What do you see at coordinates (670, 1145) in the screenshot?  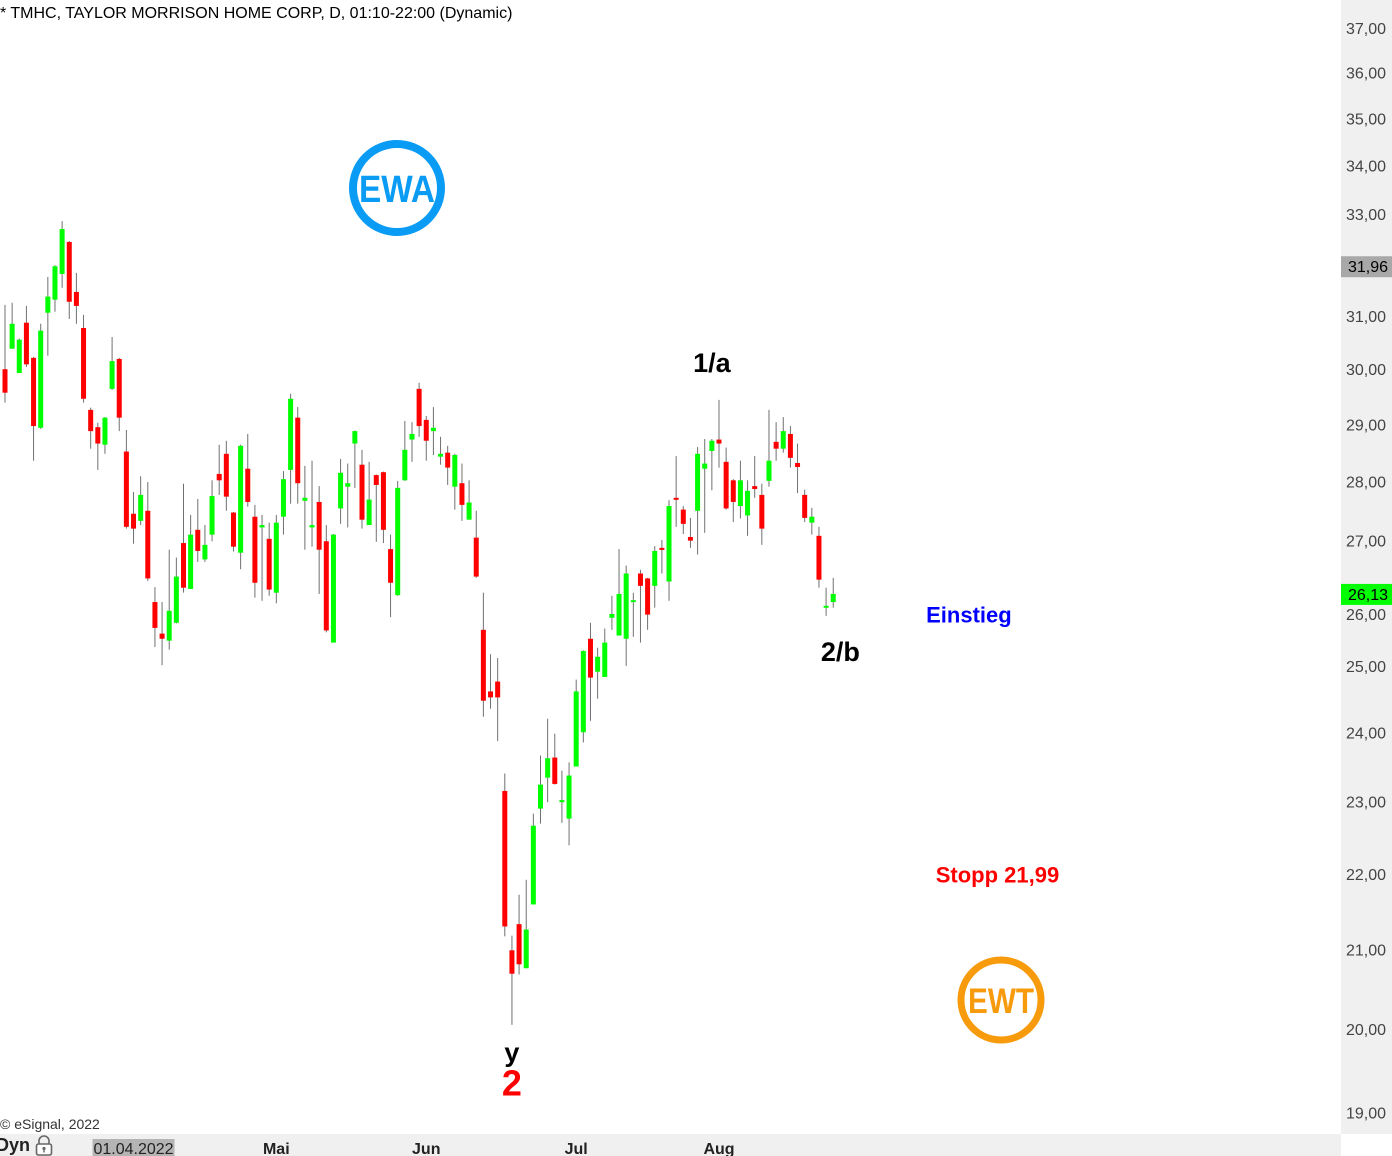 I see `time-axis-bar` at bounding box center [670, 1145].